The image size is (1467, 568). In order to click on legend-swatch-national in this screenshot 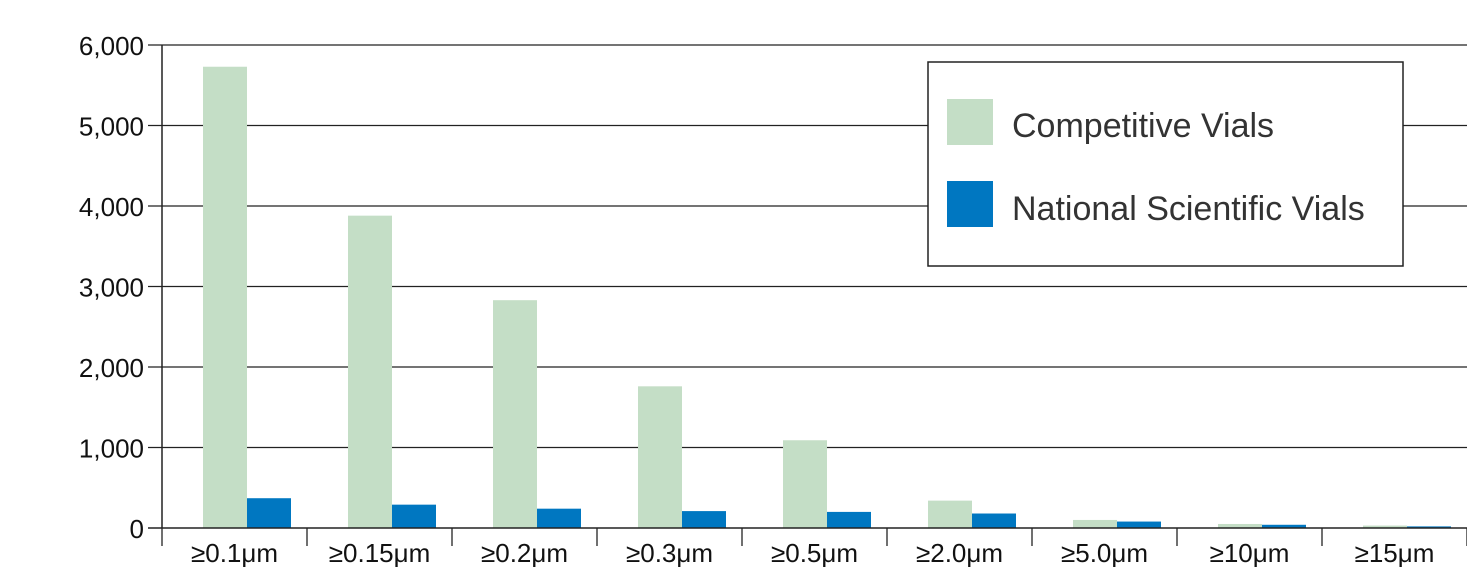, I will do `click(970, 204)`.